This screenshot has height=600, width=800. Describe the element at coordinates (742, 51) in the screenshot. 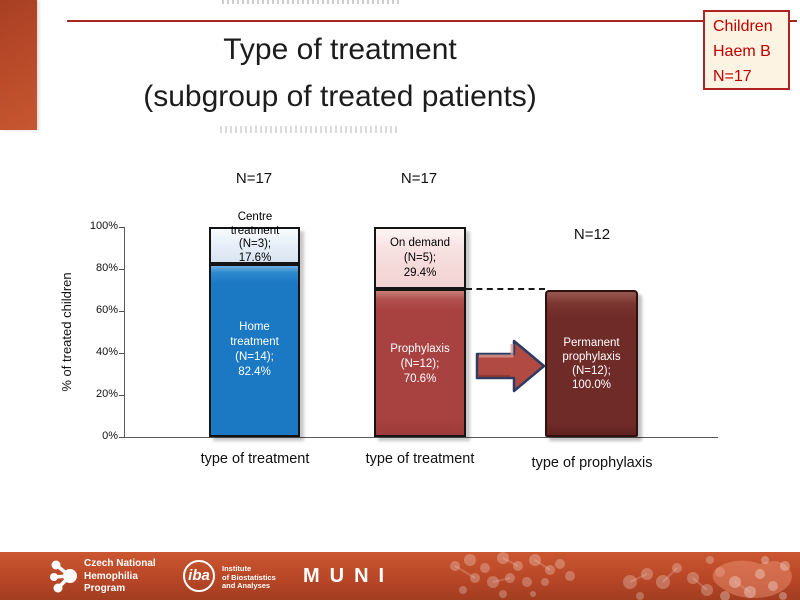

I see `corner-badge-line2: Haem B` at that location.